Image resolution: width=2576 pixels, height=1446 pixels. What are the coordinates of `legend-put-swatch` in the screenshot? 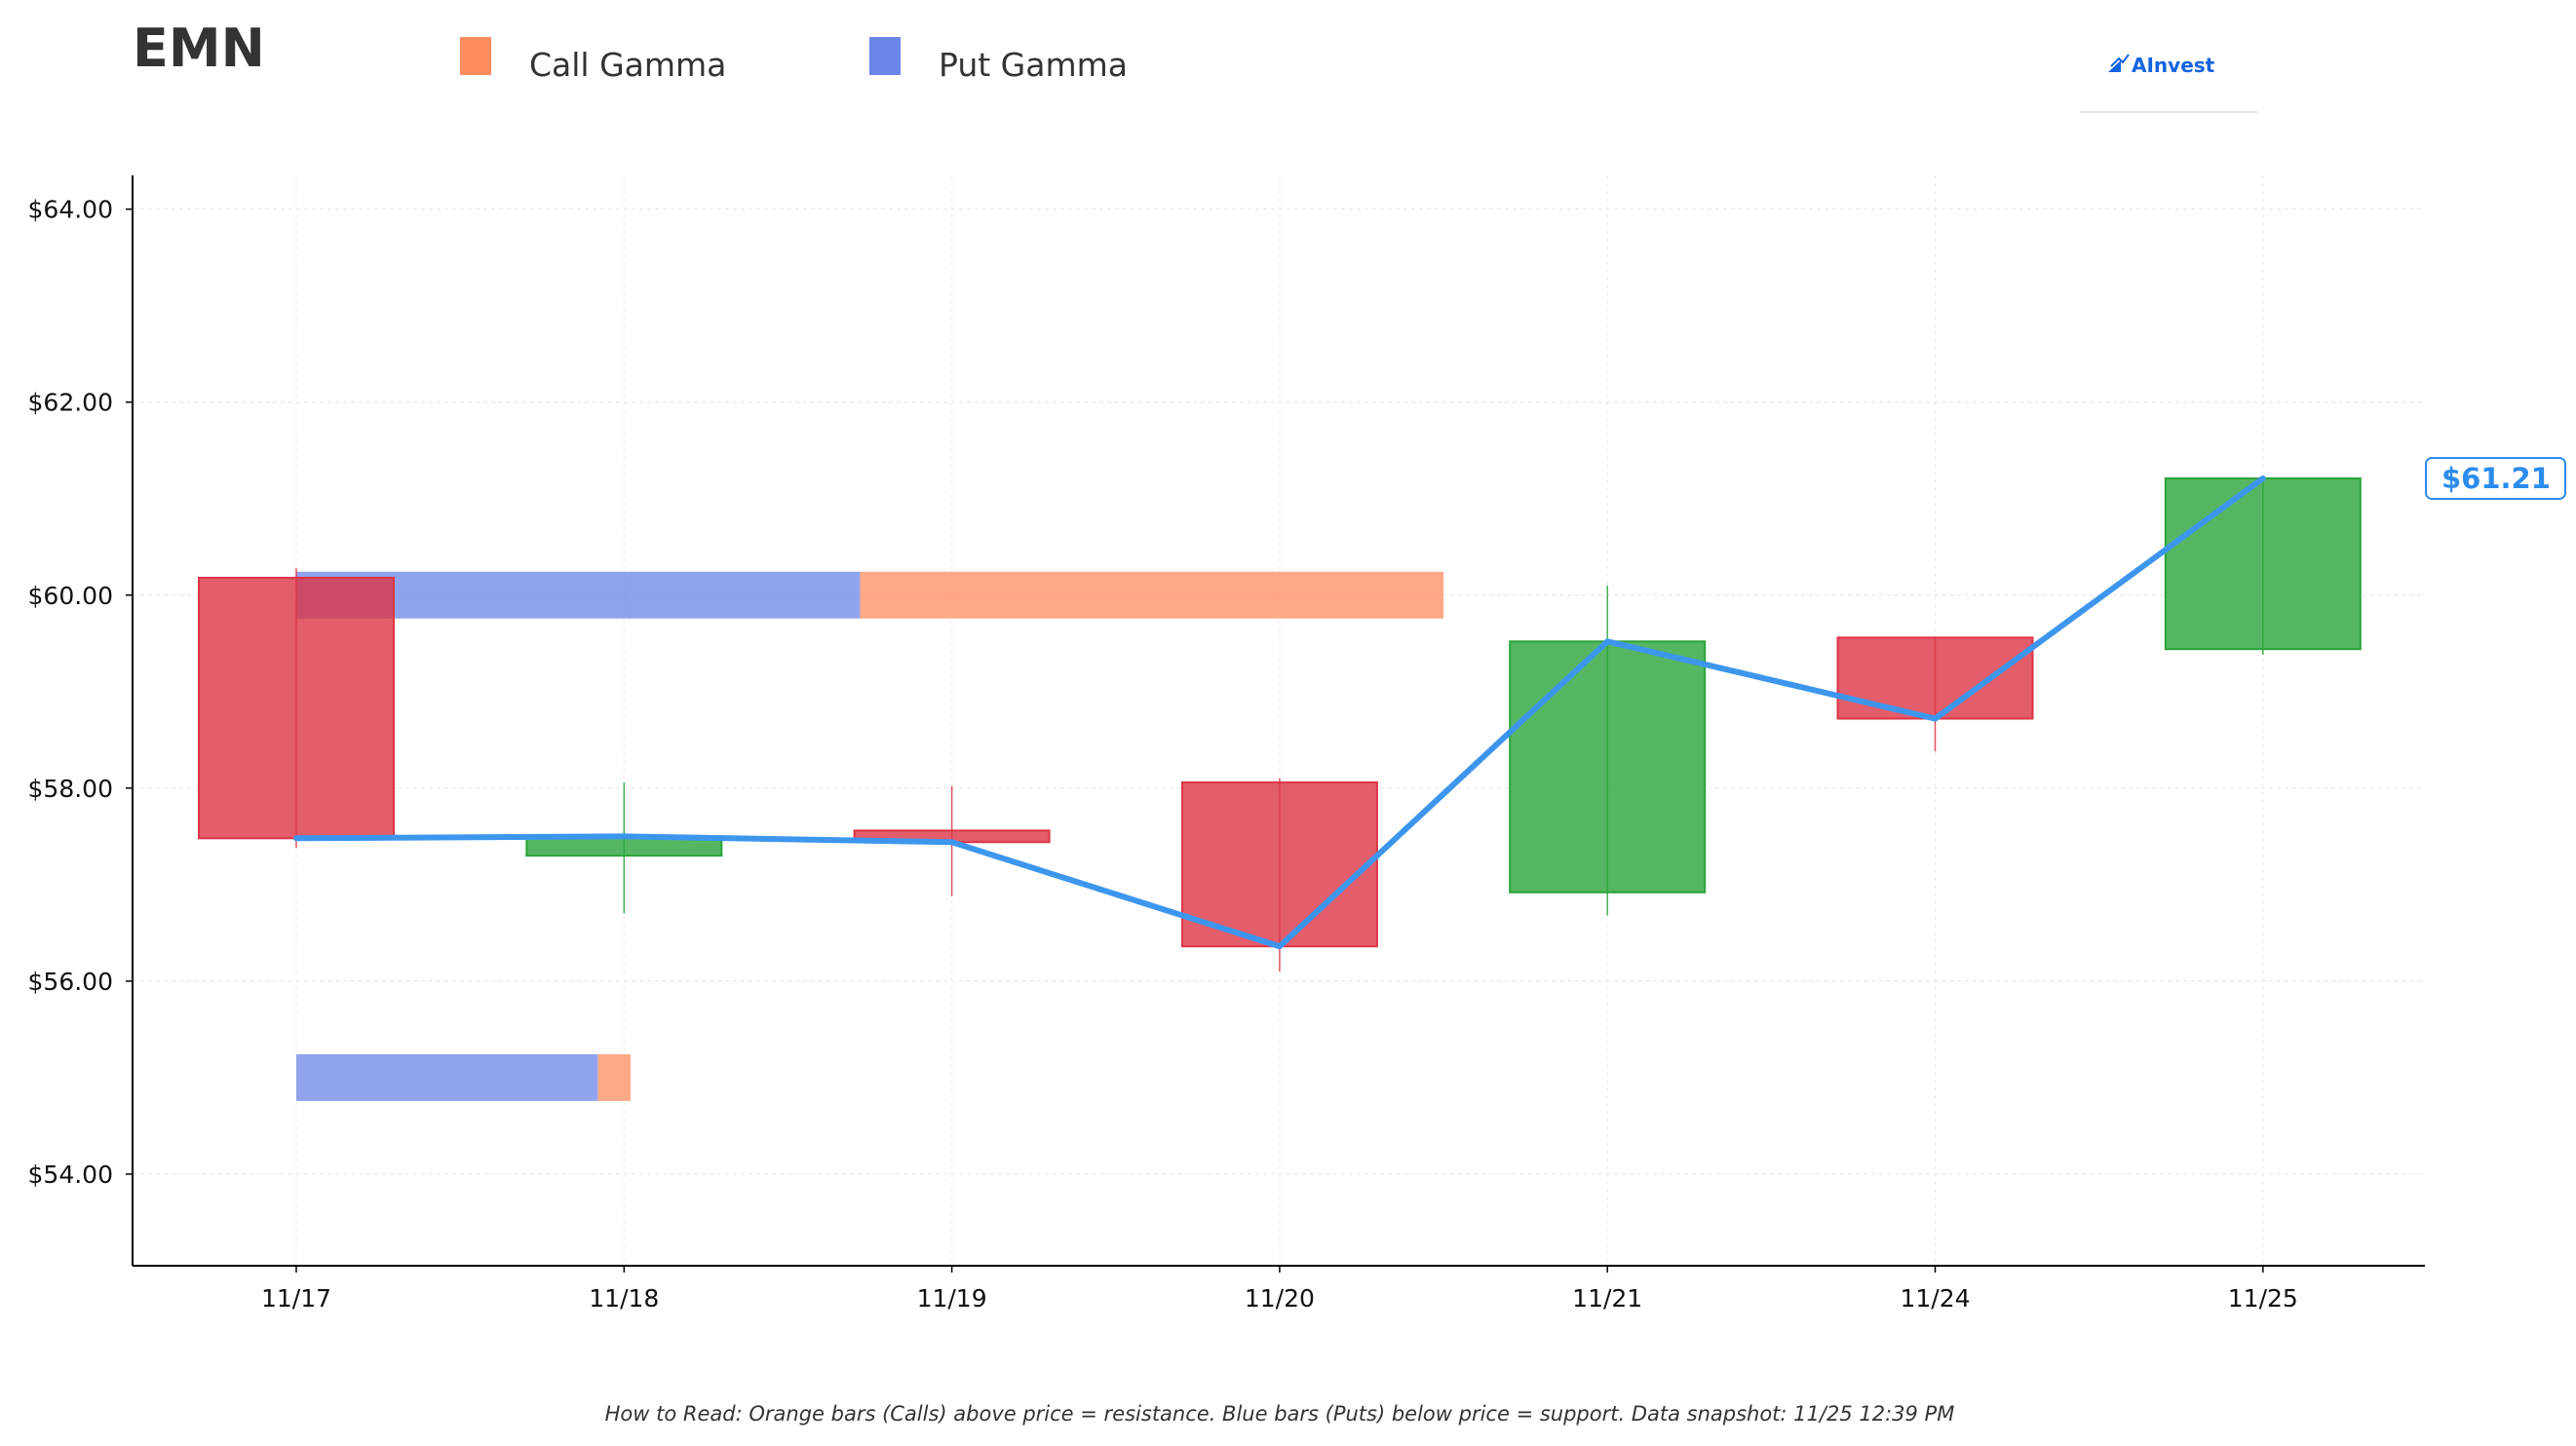 It's located at (885, 56).